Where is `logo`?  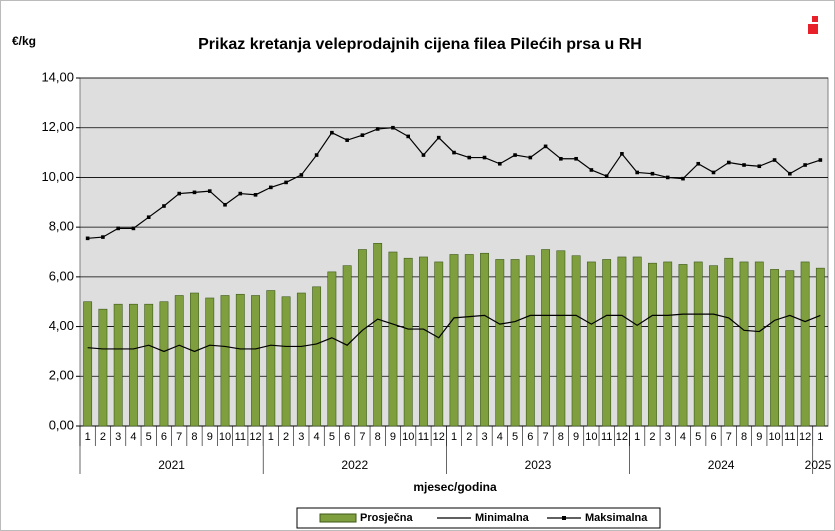
logo is located at coordinates (813, 25).